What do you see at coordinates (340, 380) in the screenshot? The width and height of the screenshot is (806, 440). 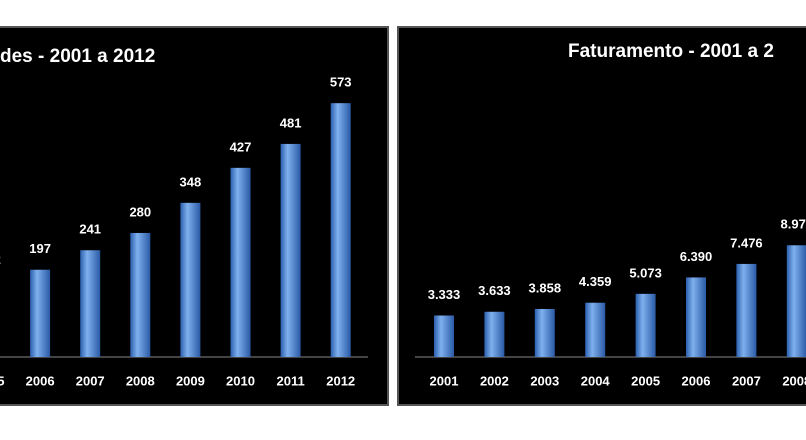 I see `x-tick-label: 2012` at bounding box center [340, 380].